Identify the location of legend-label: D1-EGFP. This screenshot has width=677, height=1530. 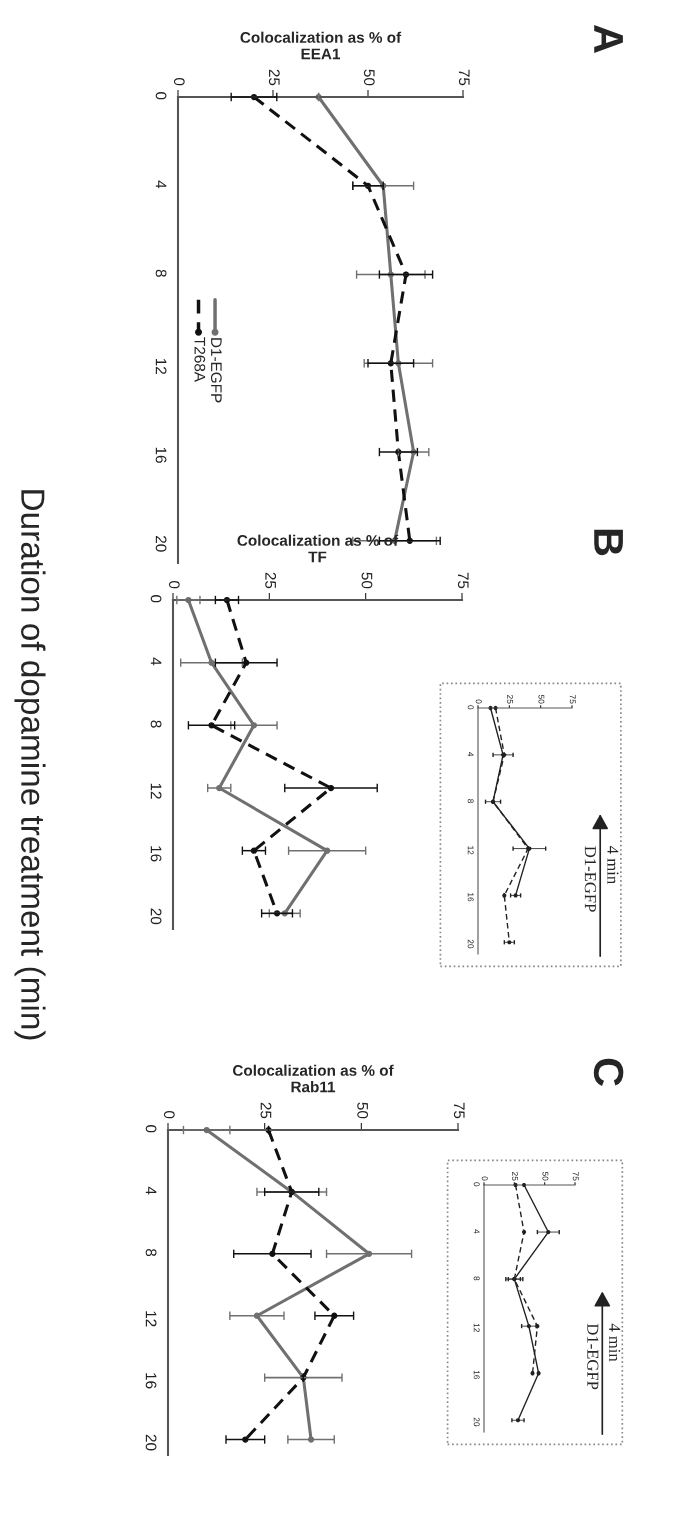
(216, 370).